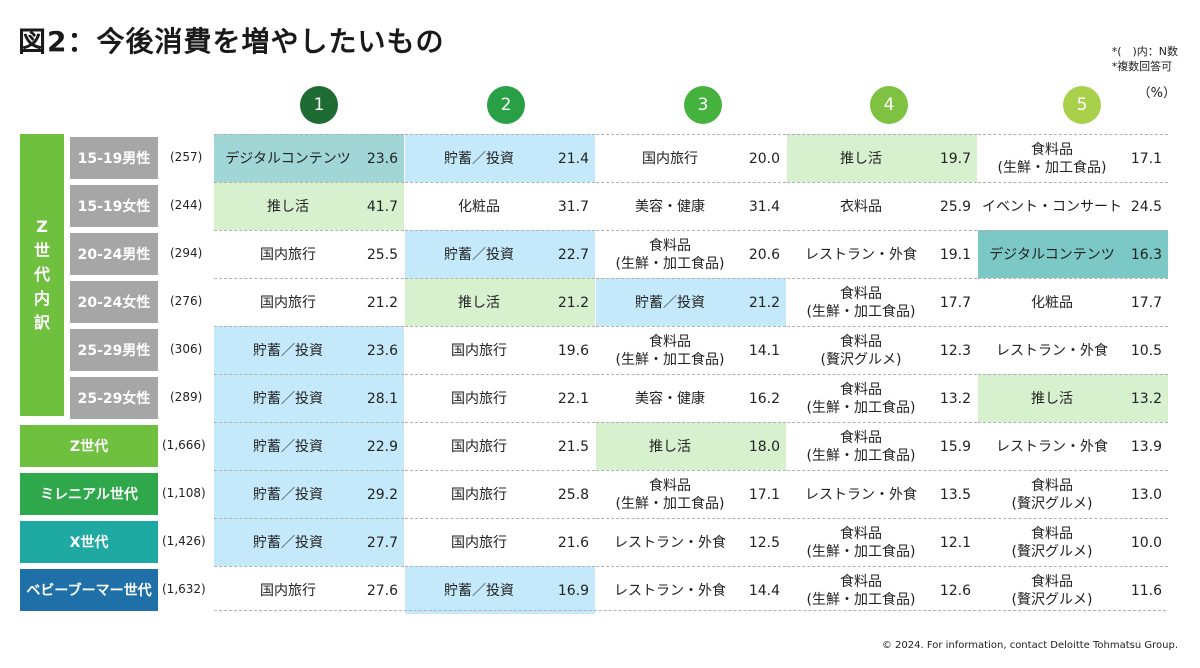  I want to click on z-label-char: 訳, so click(41, 322).